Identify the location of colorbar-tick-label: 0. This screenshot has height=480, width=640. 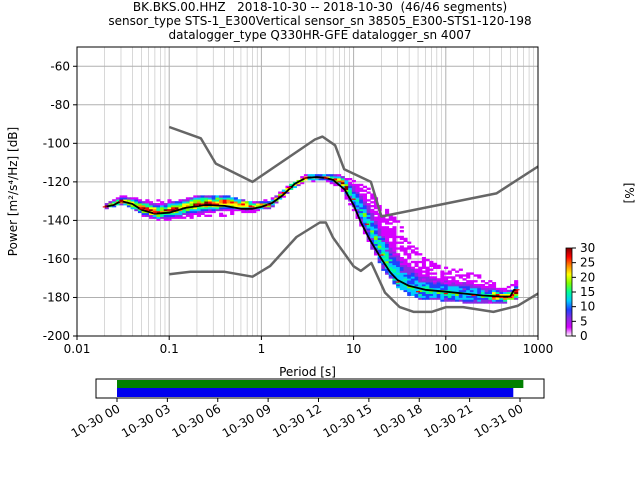
(584, 336).